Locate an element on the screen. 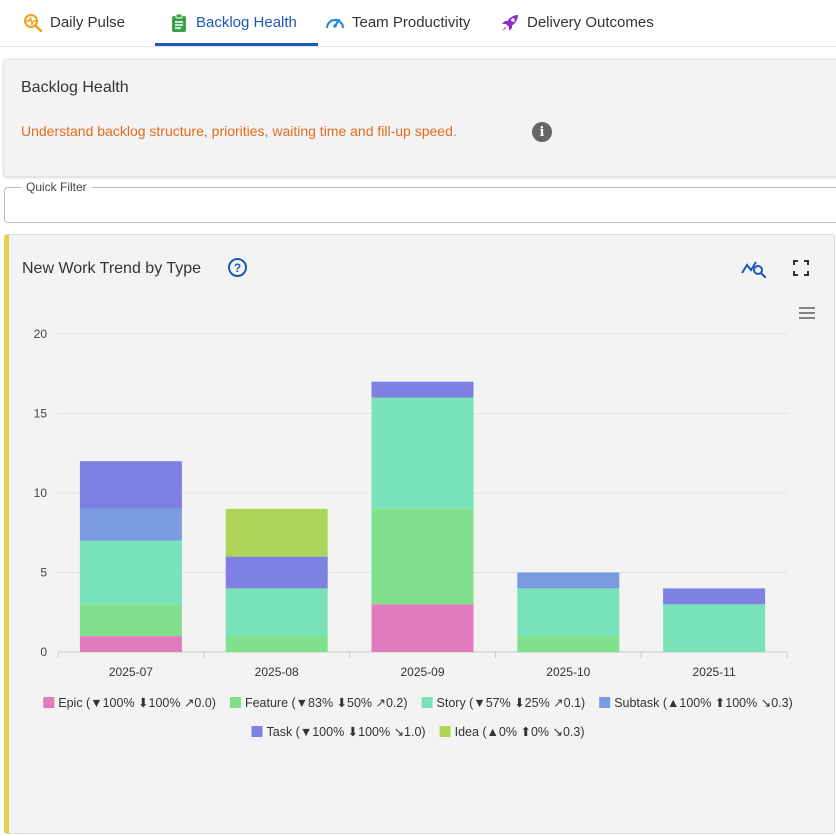  fullscreen-icon is located at coordinates (801, 268).